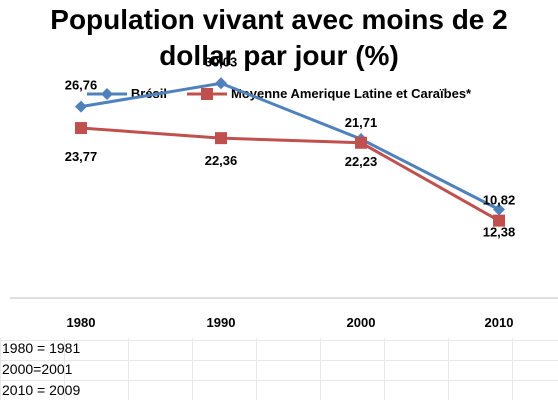 This screenshot has height=401, width=558. What do you see at coordinates (499, 200) in the screenshot?
I see `series-1-data-label-3: 10,82` at bounding box center [499, 200].